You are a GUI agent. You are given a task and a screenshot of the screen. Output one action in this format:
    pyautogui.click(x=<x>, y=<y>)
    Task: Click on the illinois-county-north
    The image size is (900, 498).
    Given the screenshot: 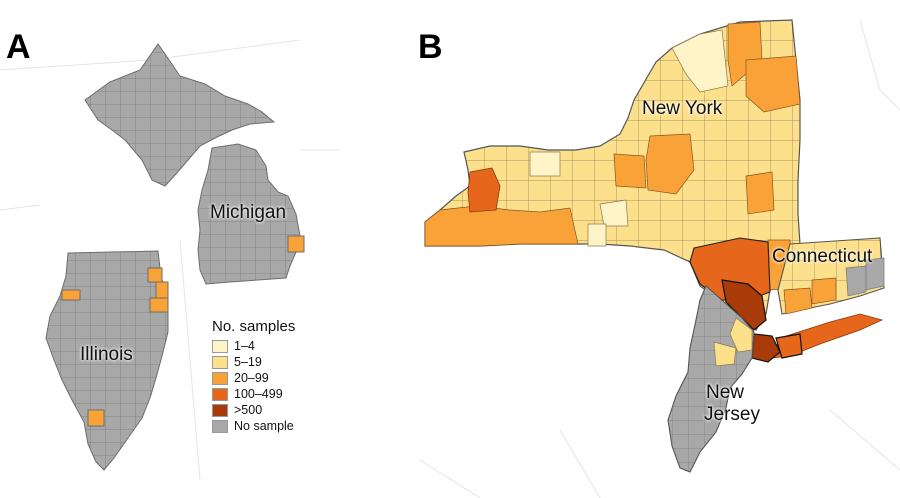 What is the action you would take?
    pyautogui.click(x=155, y=275)
    